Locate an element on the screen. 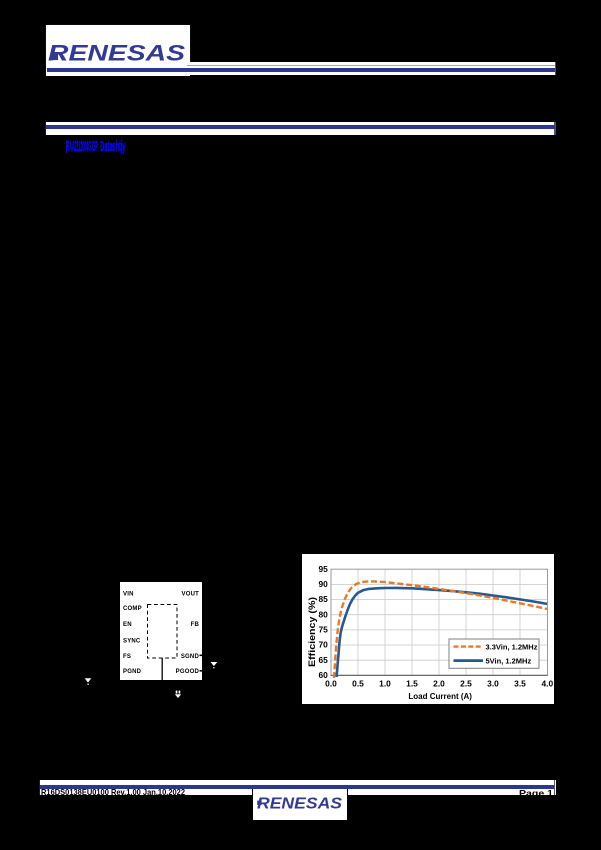 This screenshot has width=601, height=850. svg-text: FS is located at coordinates (127, 656).